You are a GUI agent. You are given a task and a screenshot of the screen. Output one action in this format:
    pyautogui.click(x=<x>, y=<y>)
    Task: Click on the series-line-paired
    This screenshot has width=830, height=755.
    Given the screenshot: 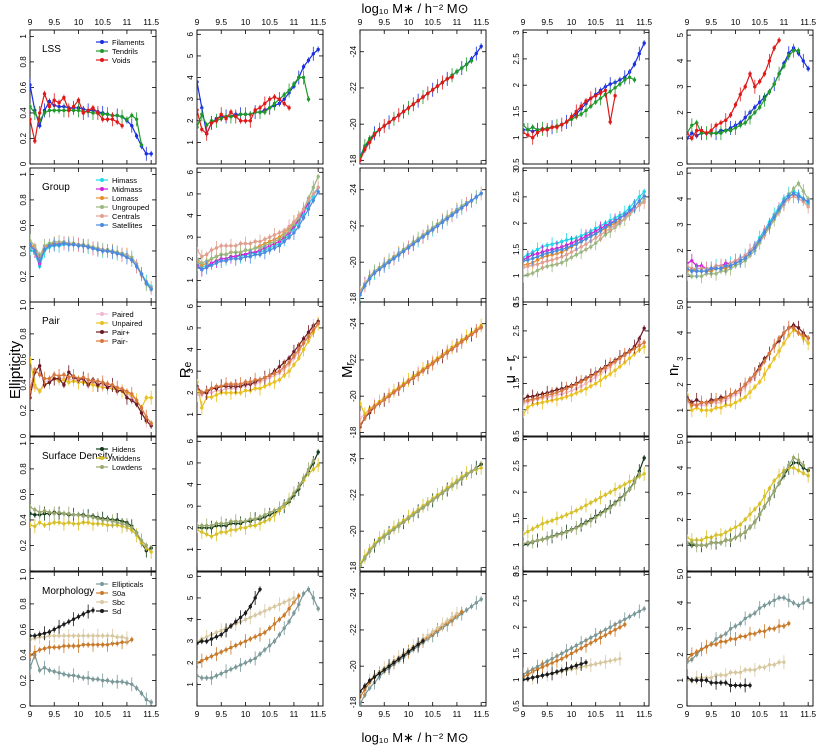 What is the action you would take?
    pyautogui.click(x=581, y=374)
    